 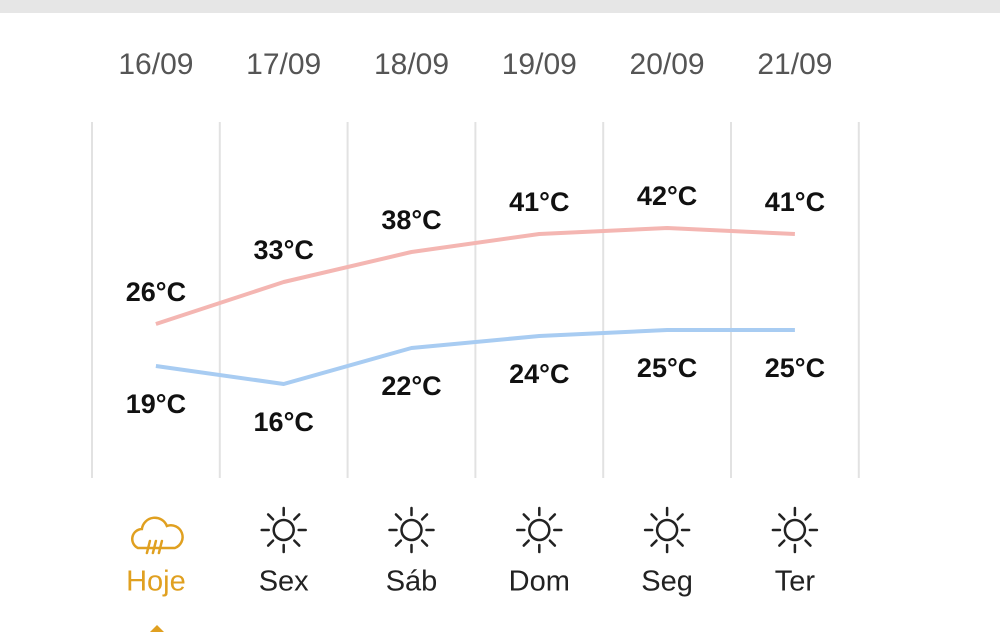 What do you see at coordinates (794, 64) in the screenshot?
I see `date-label: 21/09` at bounding box center [794, 64].